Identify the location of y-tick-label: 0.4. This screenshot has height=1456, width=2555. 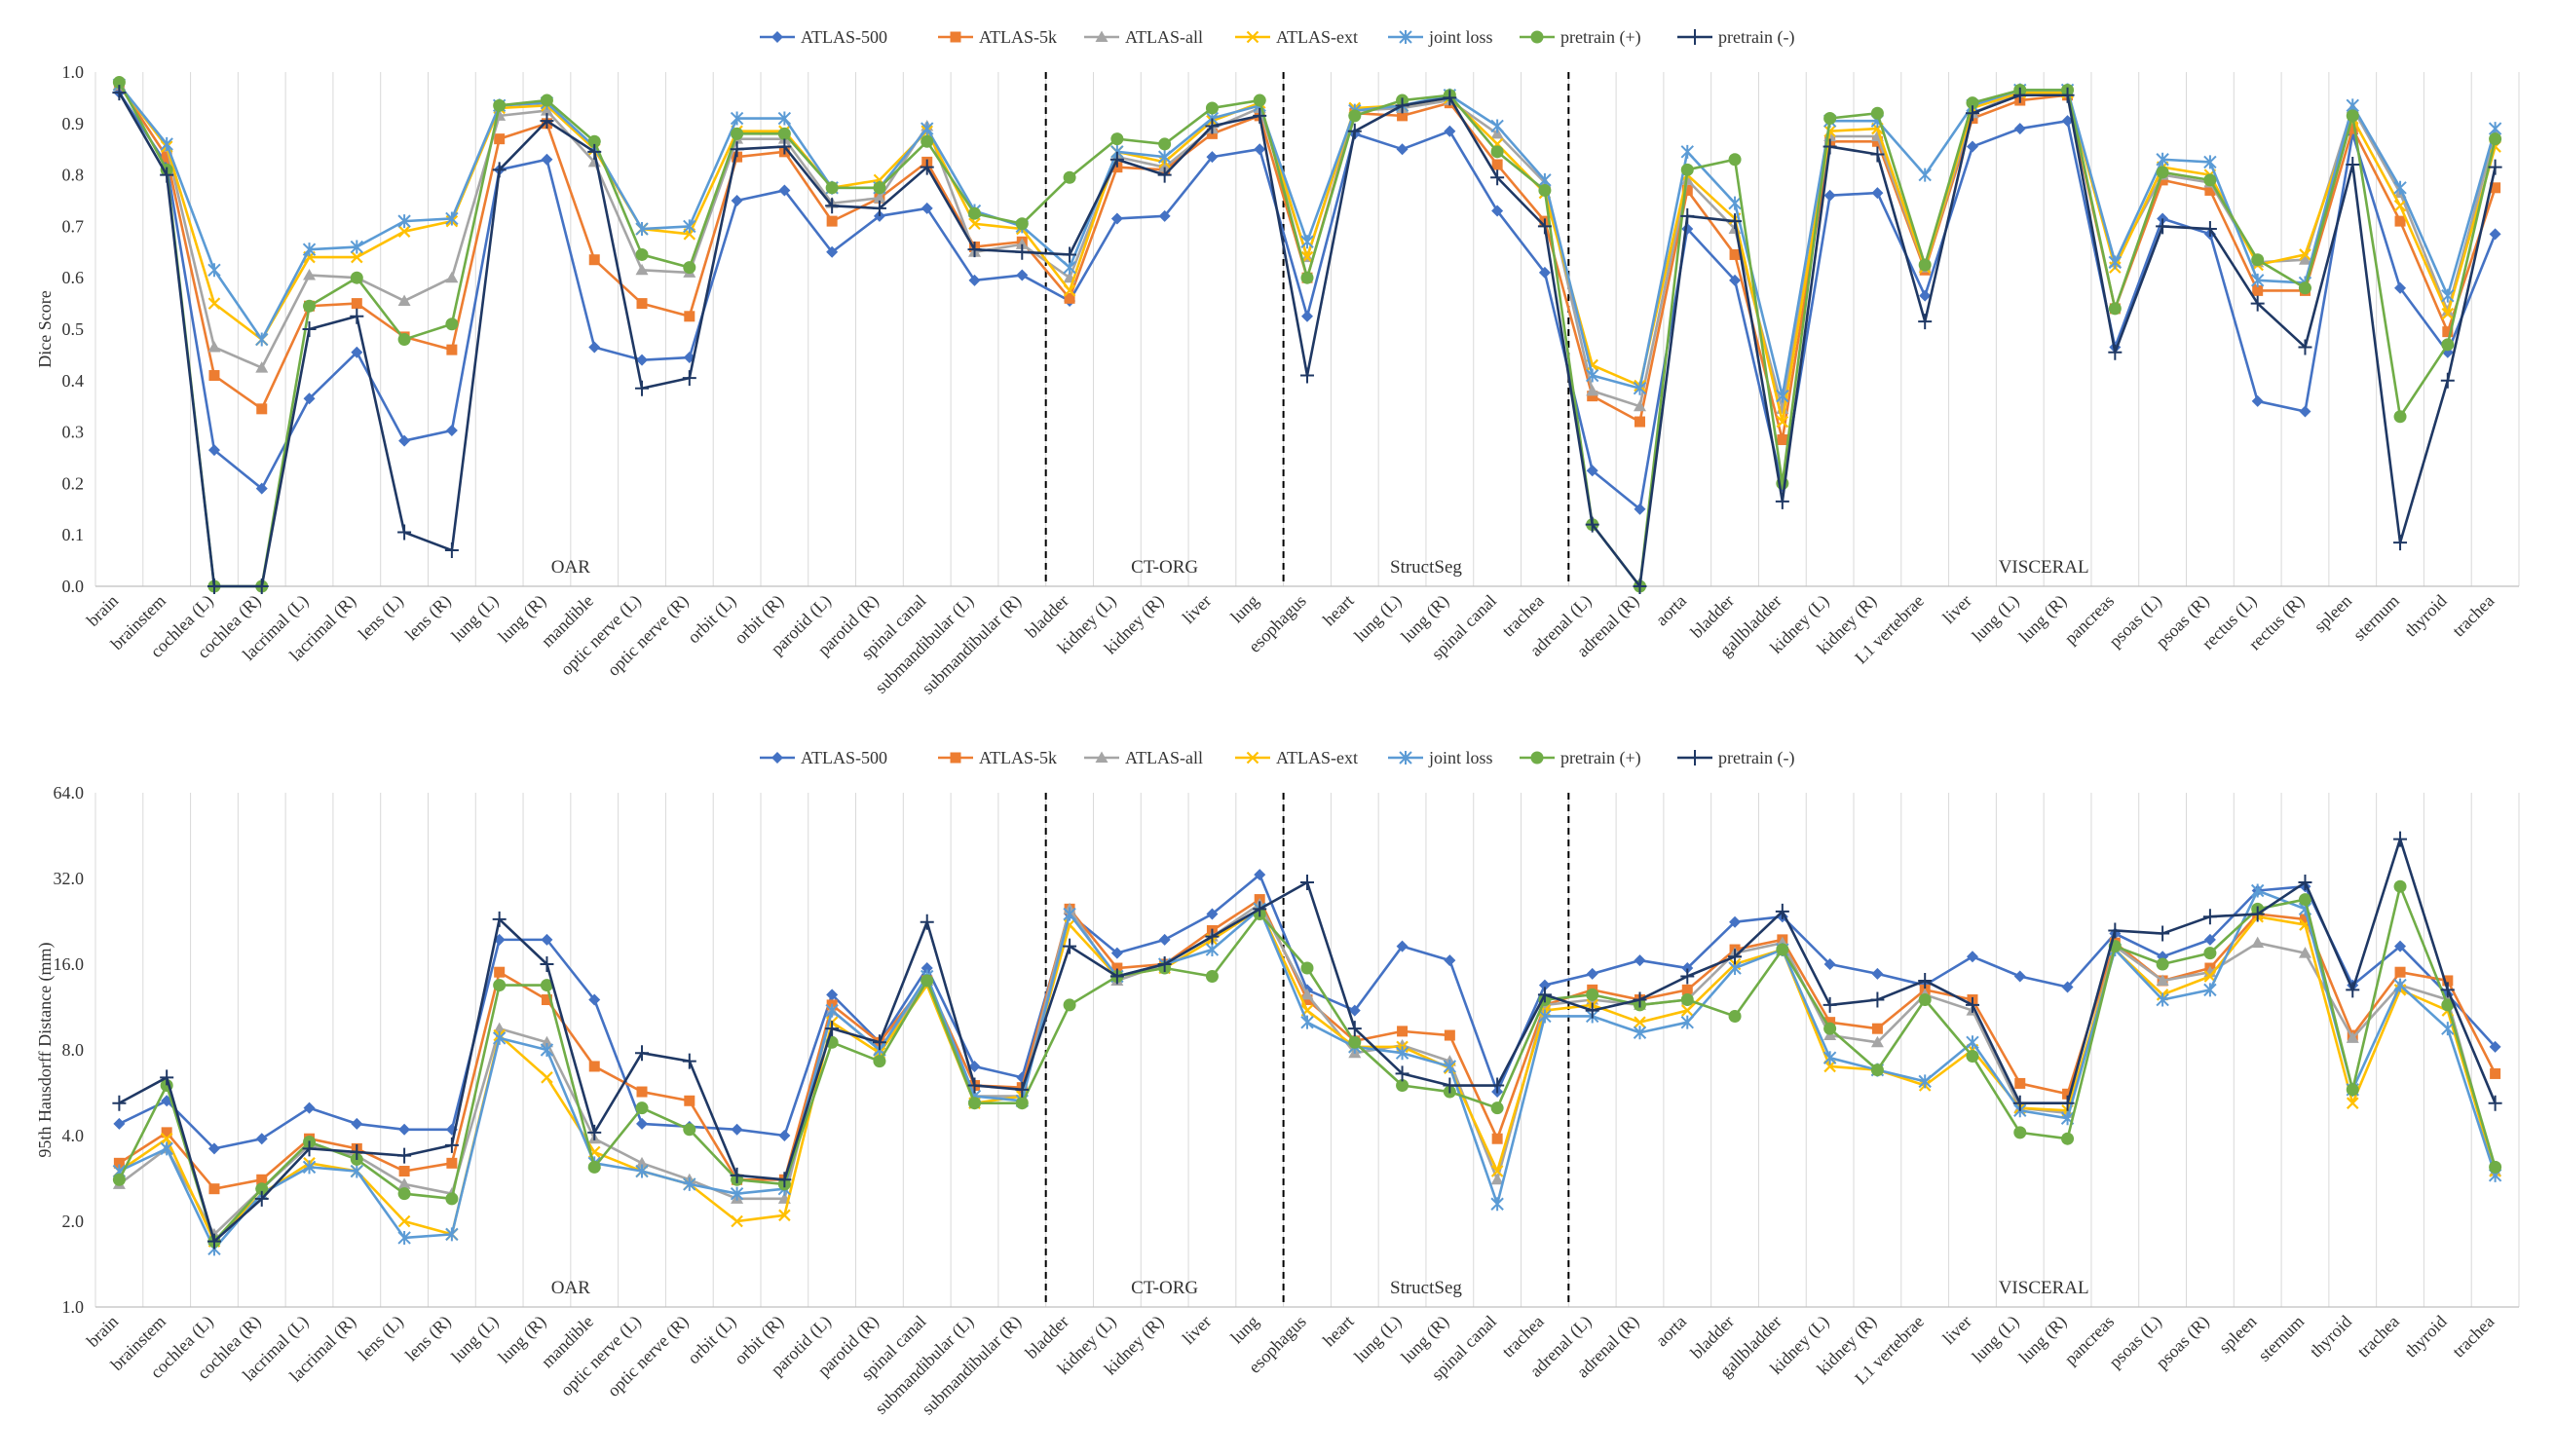
(73, 381).